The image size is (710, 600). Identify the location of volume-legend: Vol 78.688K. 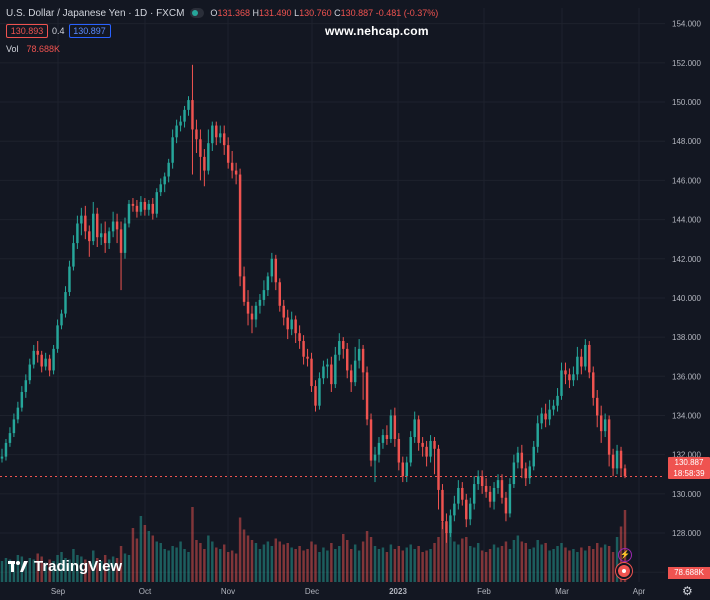
(33, 49).